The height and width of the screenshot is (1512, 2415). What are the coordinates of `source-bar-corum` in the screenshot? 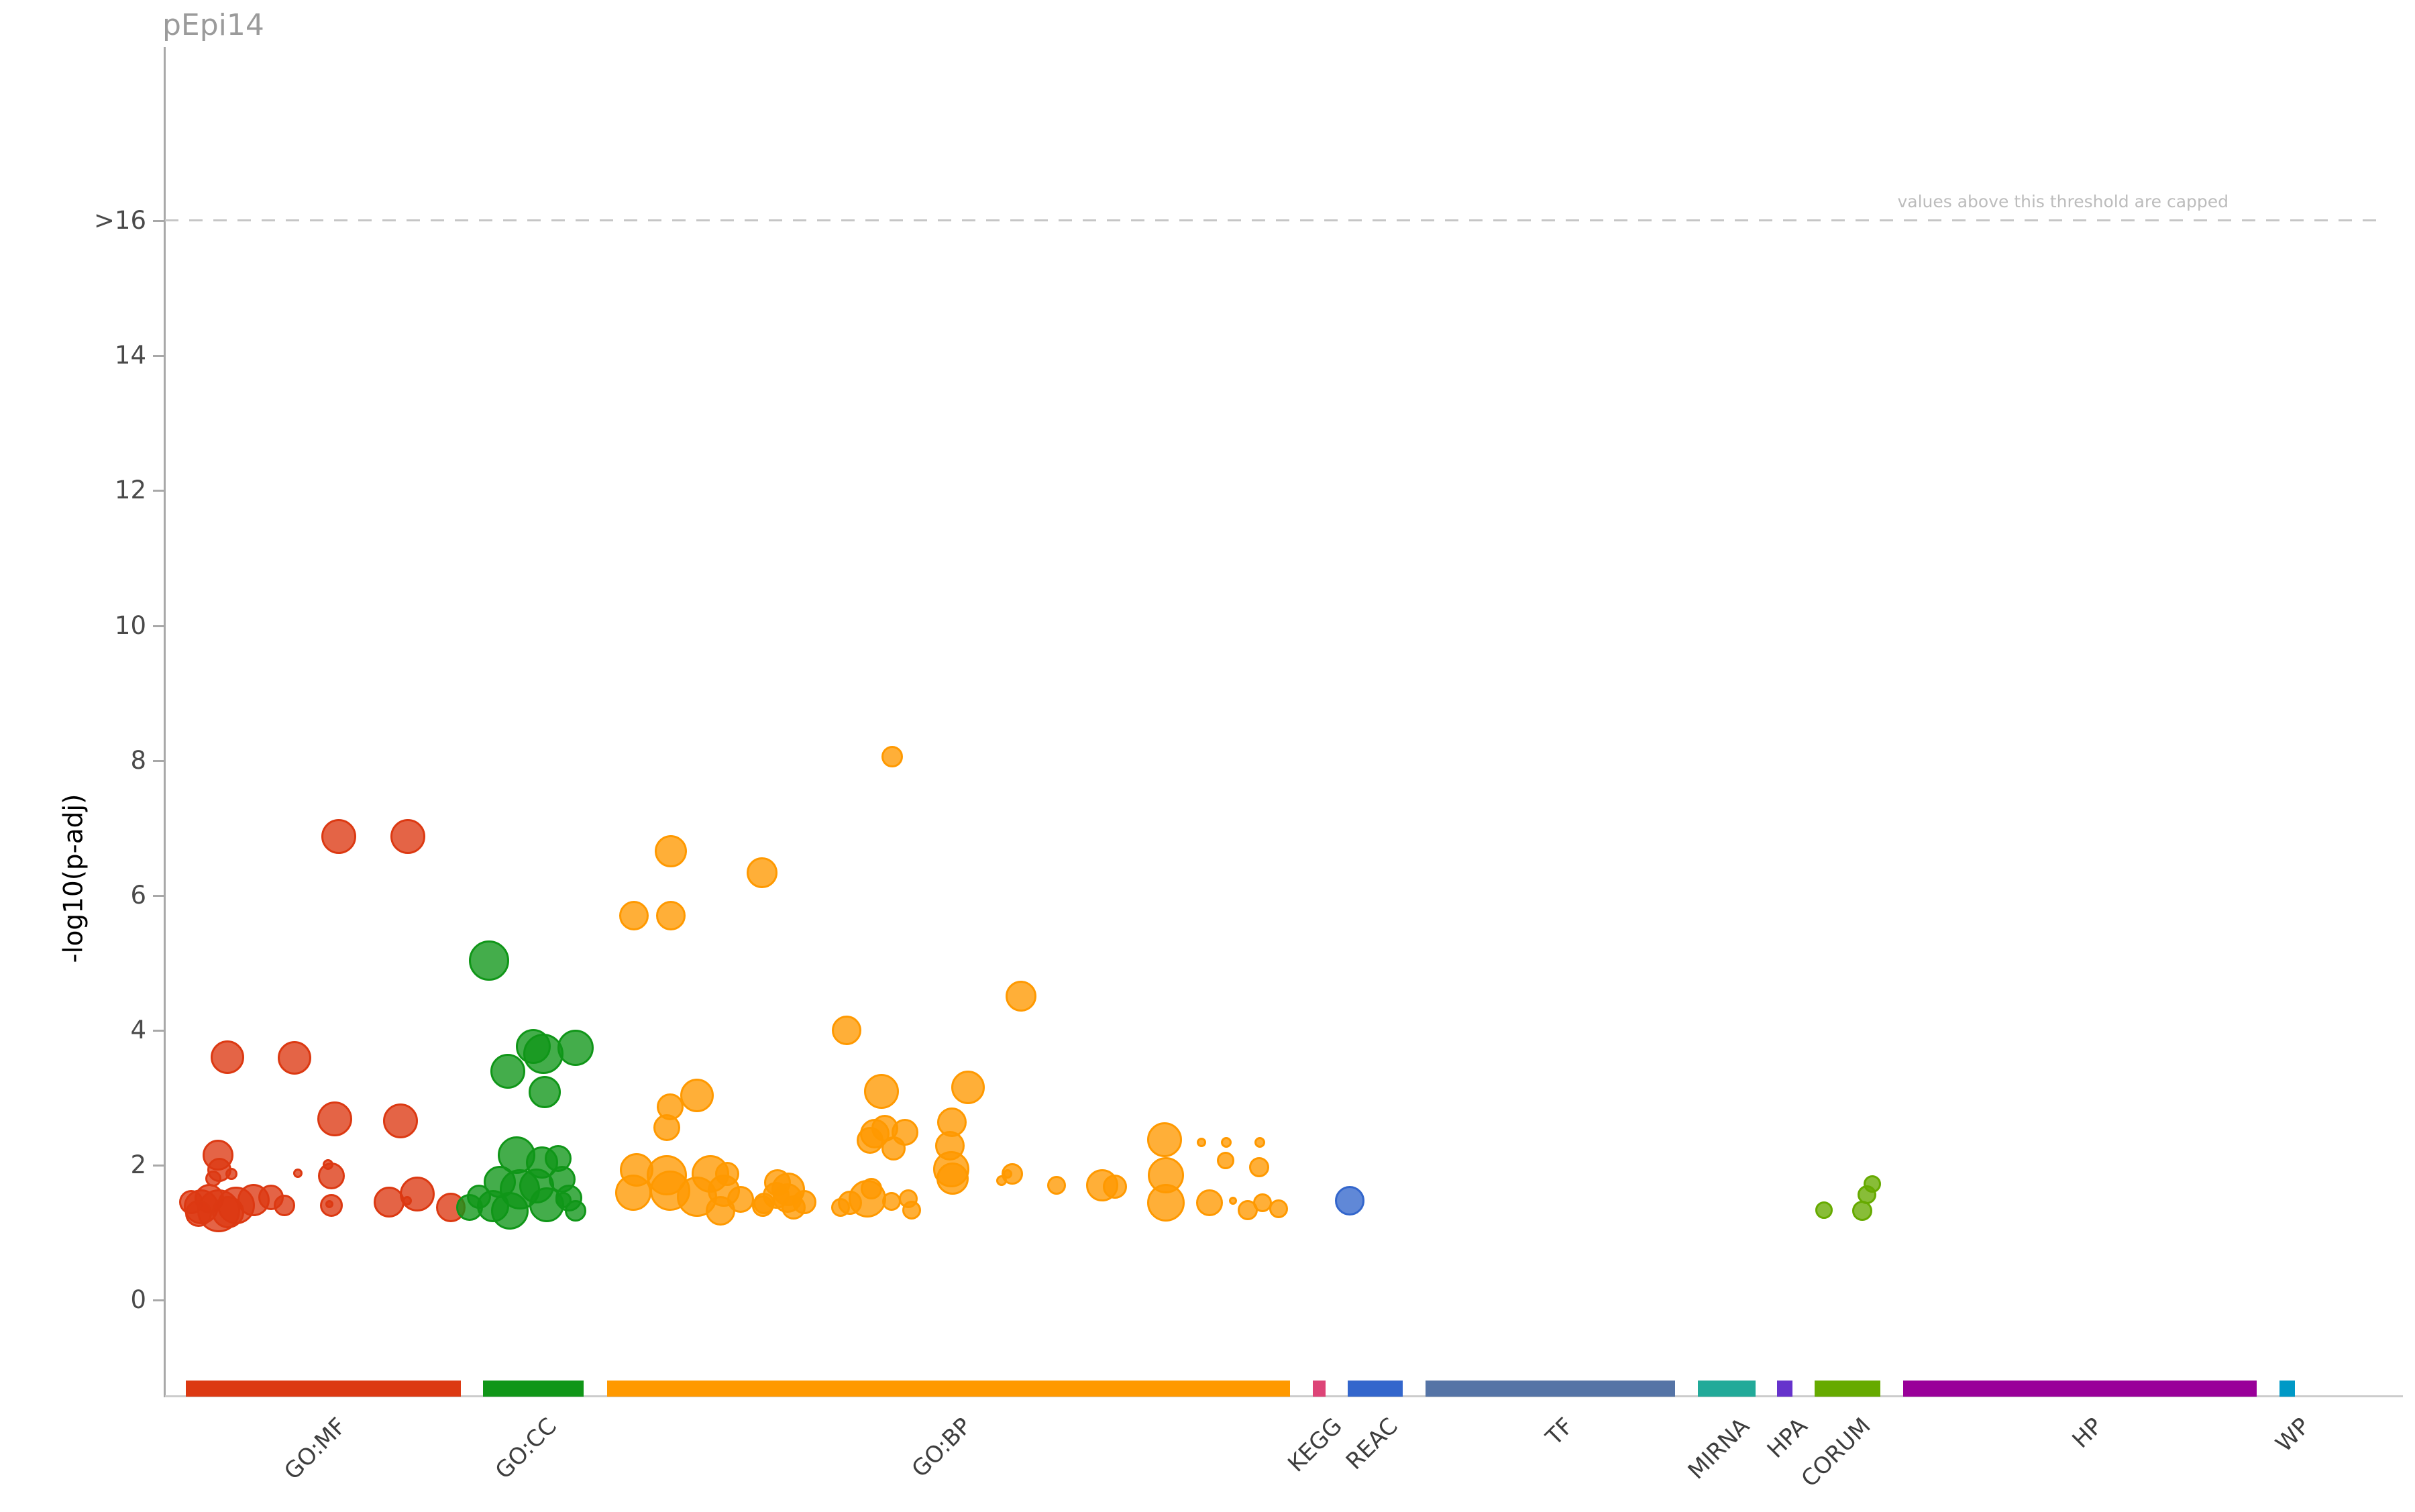 It's located at (1847, 1389).